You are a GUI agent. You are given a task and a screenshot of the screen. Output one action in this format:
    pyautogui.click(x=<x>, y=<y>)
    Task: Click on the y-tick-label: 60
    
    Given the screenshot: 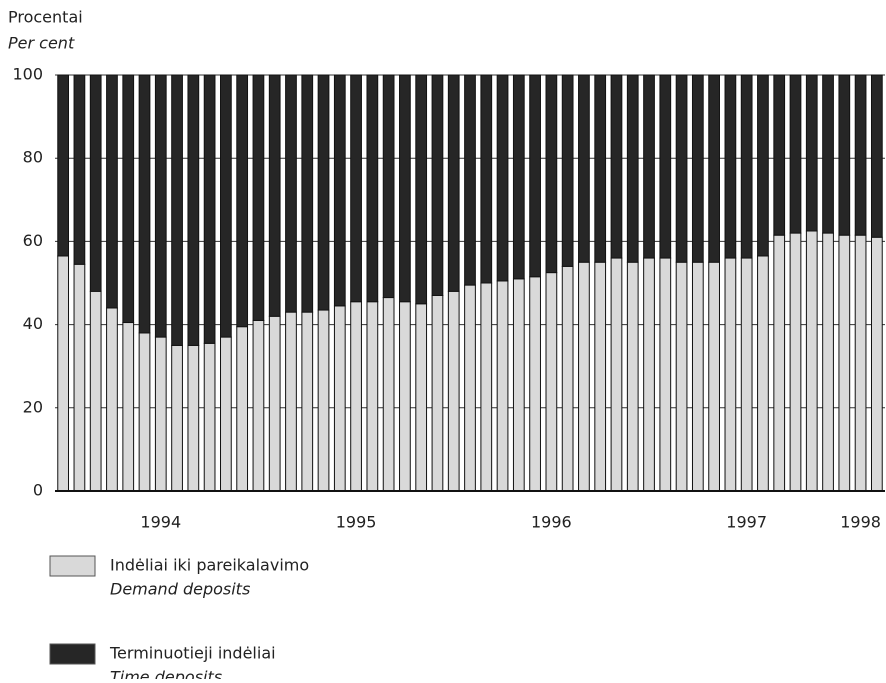 What is the action you would take?
    pyautogui.click(x=33, y=240)
    